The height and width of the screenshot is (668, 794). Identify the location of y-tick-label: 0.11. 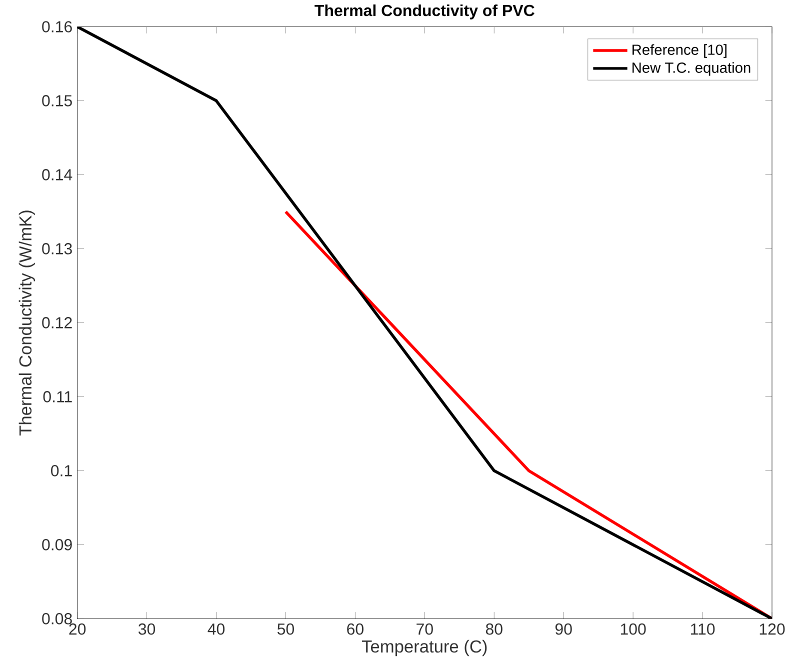
(57, 396).